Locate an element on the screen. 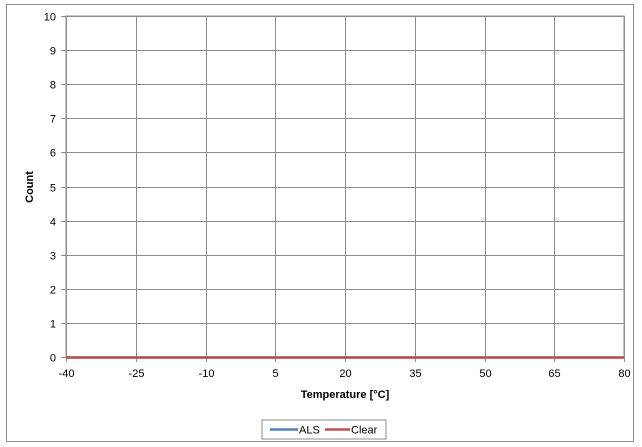 This screenshot has height=447, width=642. y-tick-label: 5 is located at coordinates (53, 189).